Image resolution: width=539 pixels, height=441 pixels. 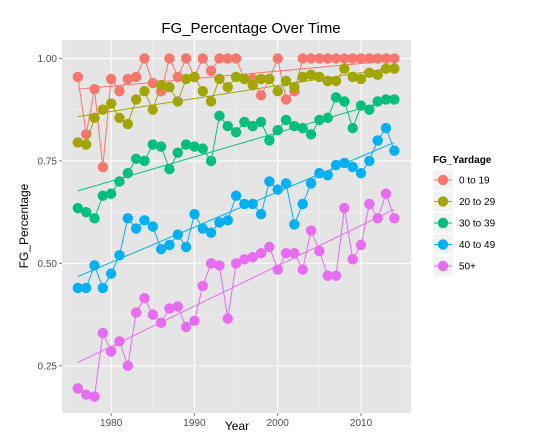 I want to click on y-axis-title: FG_Percentage, so click(x=24, y=225).